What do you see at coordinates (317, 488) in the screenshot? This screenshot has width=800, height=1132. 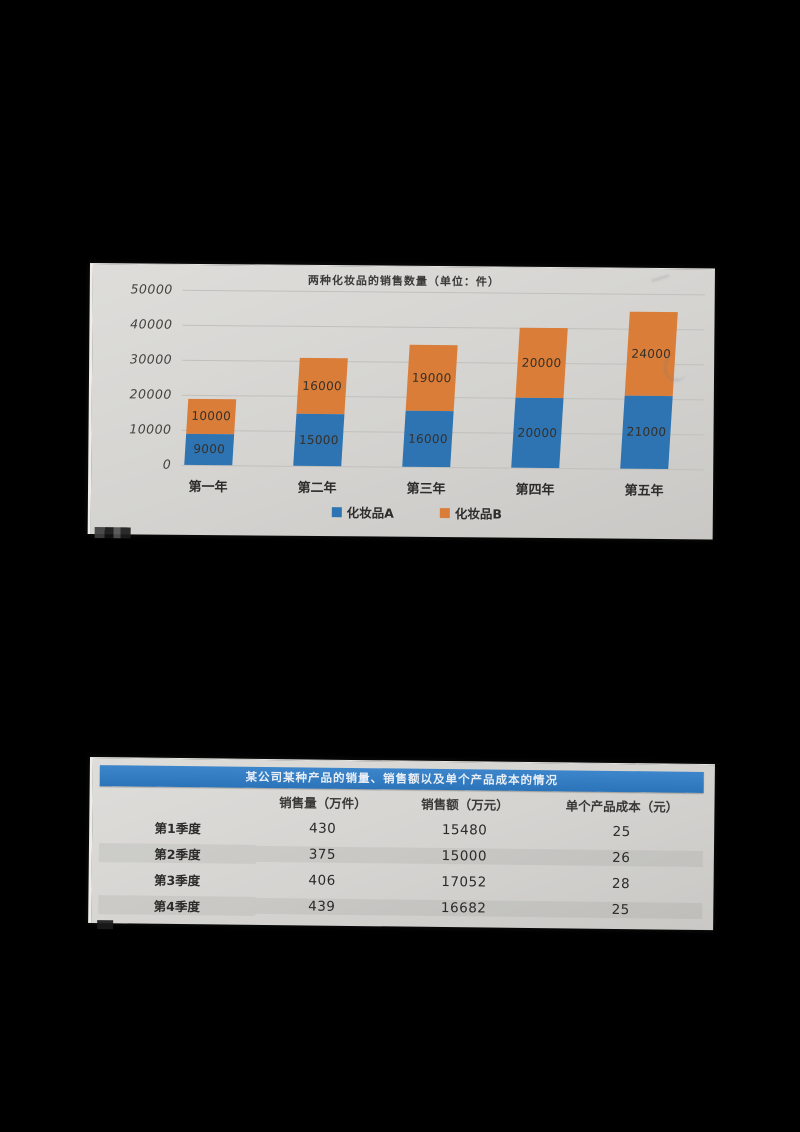 I see `x-axis-category-label: 第二年` at bounding box center [317, 488].